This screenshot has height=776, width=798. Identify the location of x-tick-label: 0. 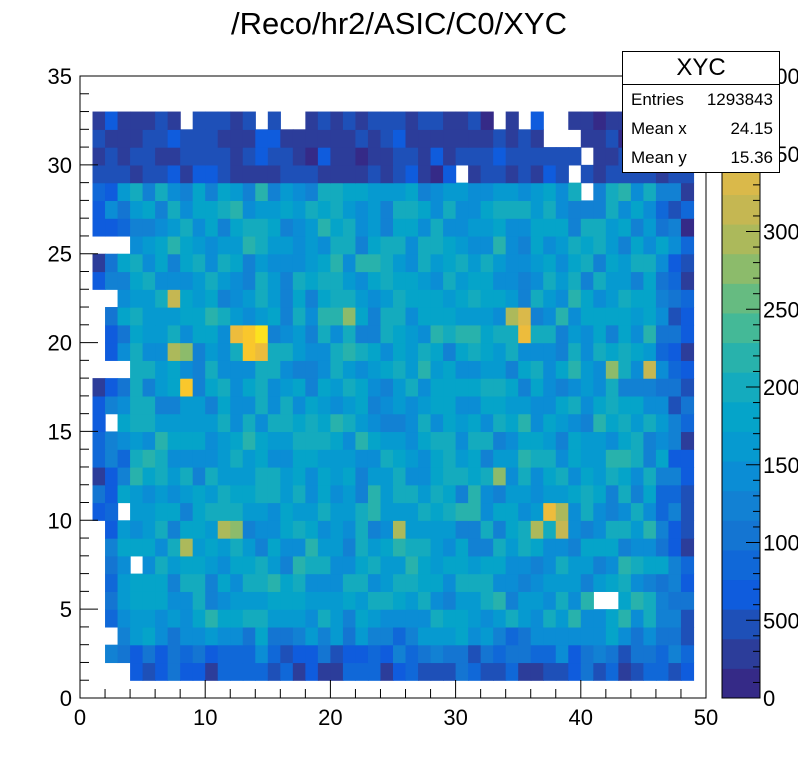
(80, 717).